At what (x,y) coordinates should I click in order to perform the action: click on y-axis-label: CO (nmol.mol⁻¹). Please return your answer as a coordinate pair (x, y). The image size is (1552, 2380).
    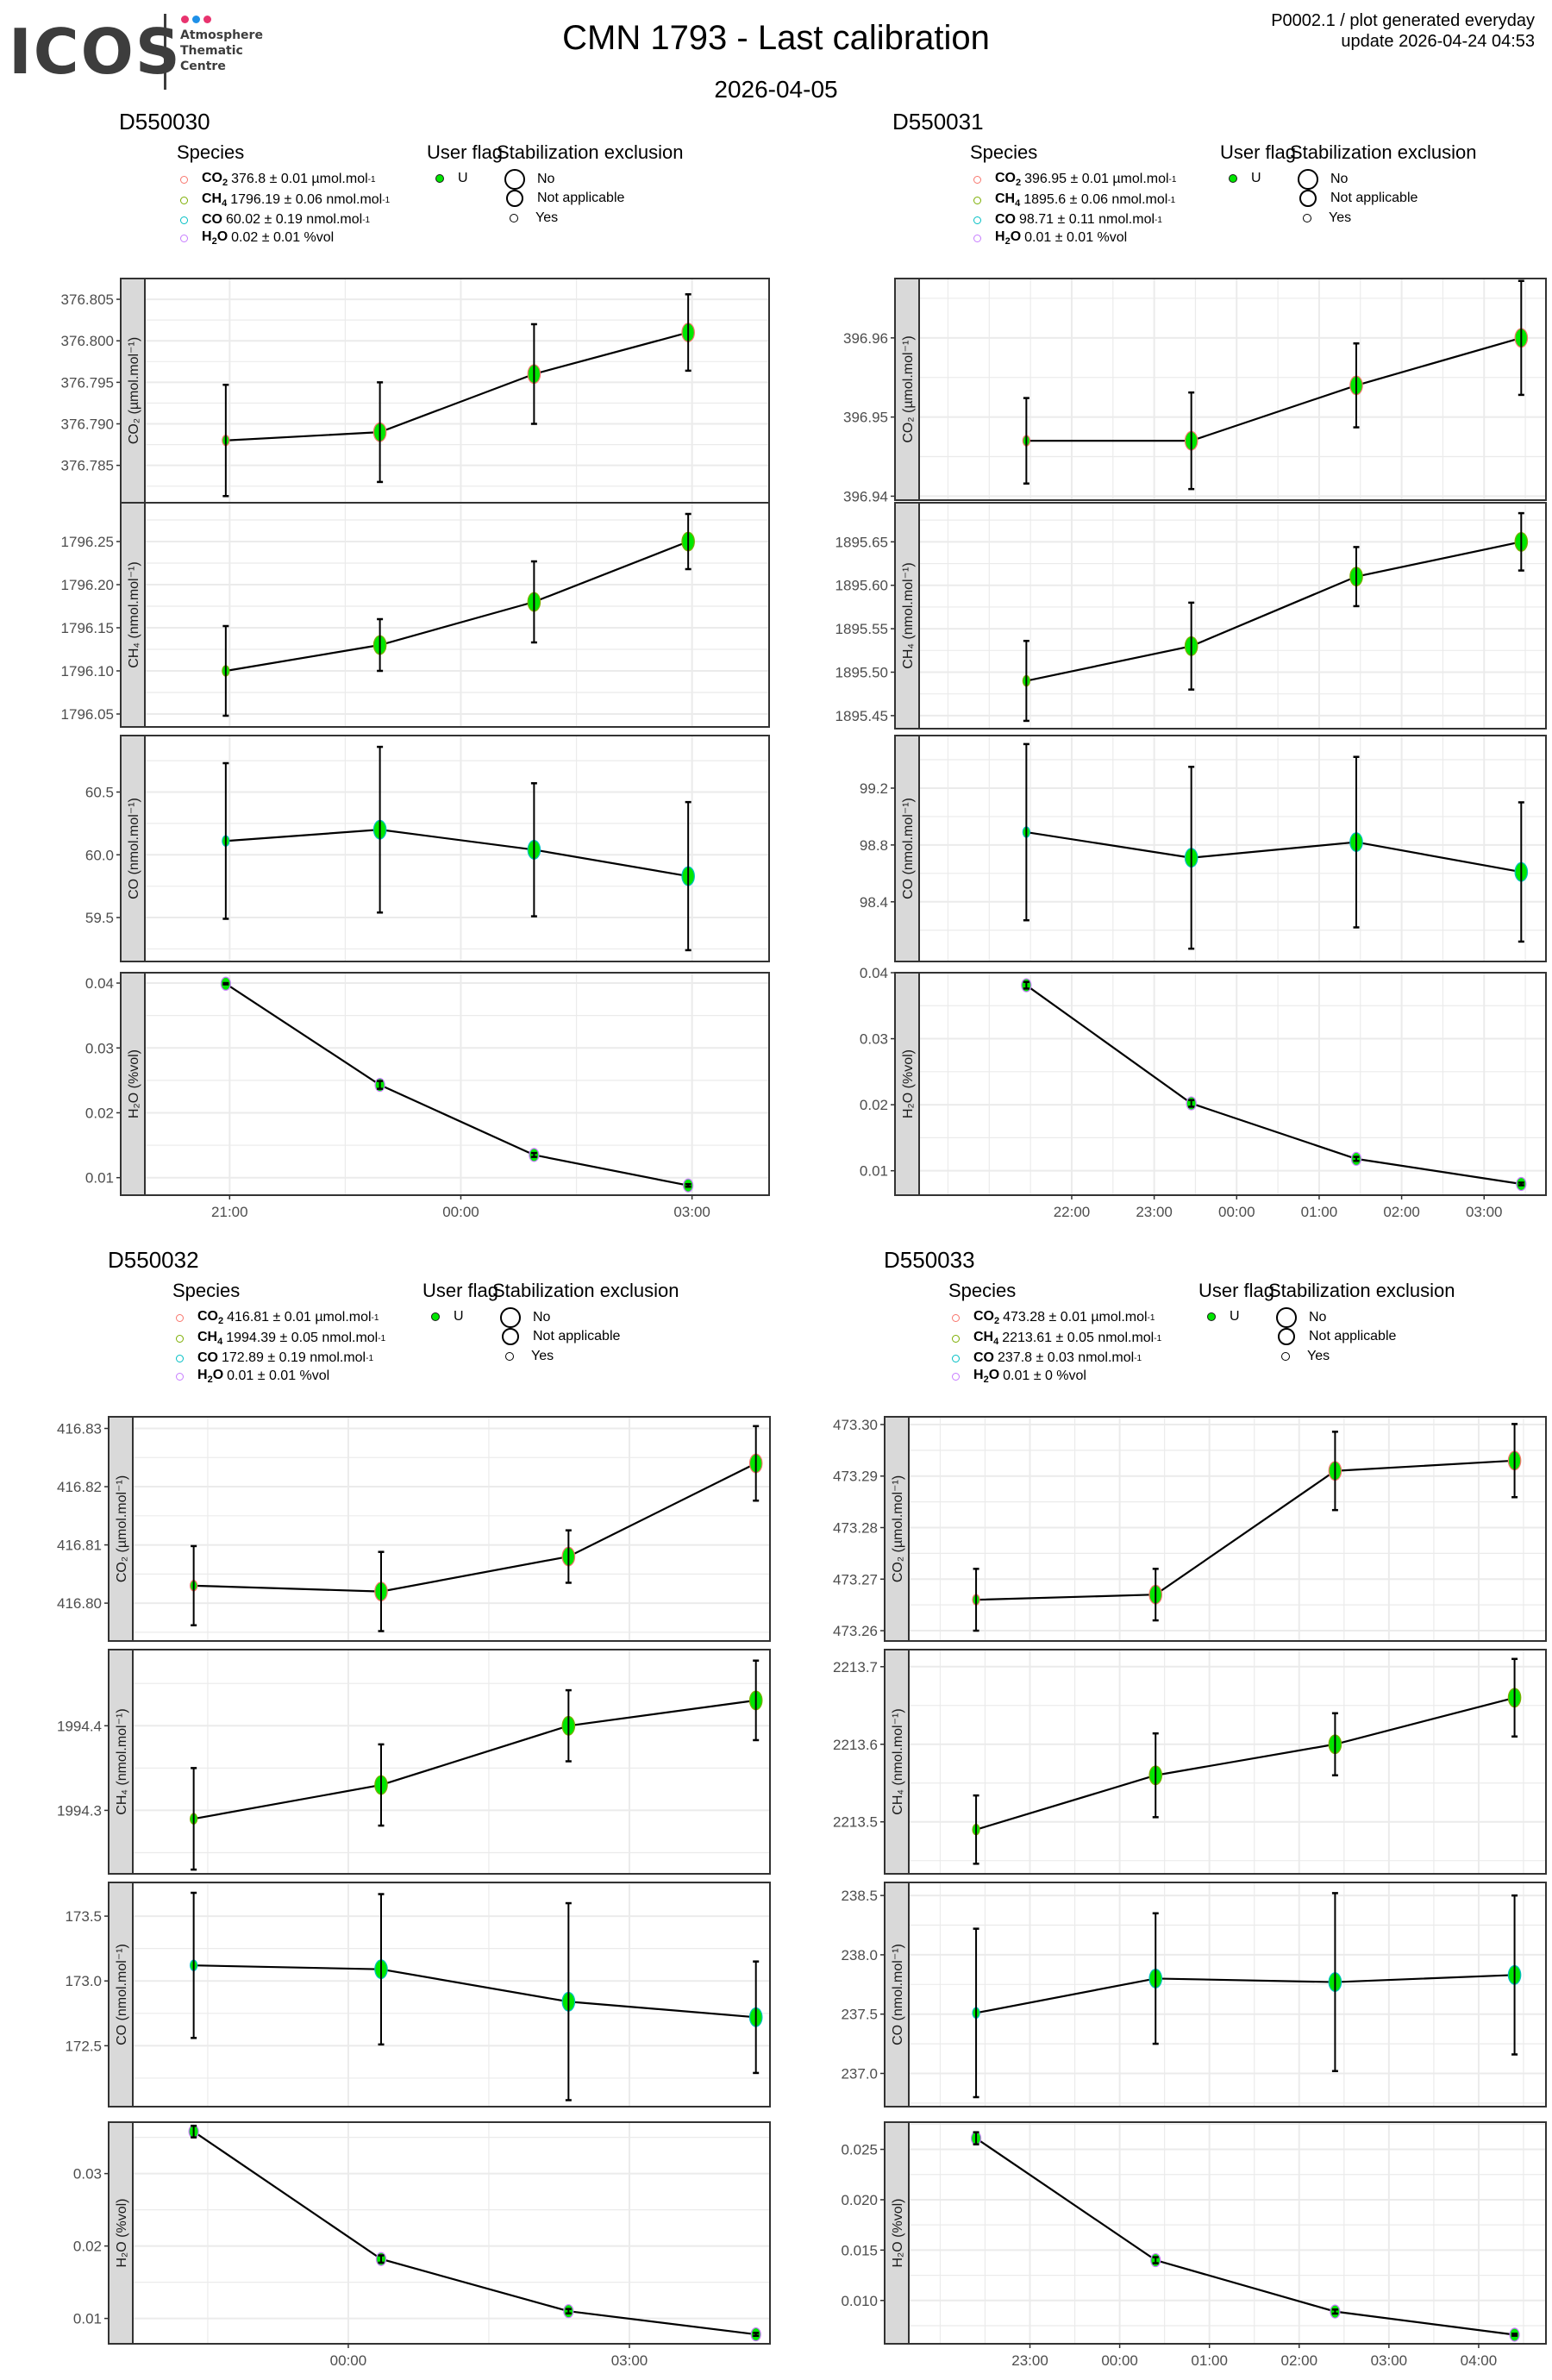
    Looking at the image, I should click on (898, 1995).